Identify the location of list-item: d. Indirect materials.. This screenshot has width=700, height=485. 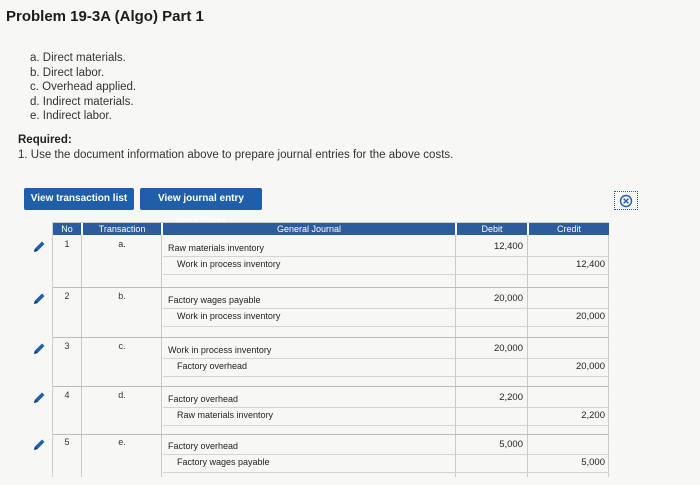
(82, 101).